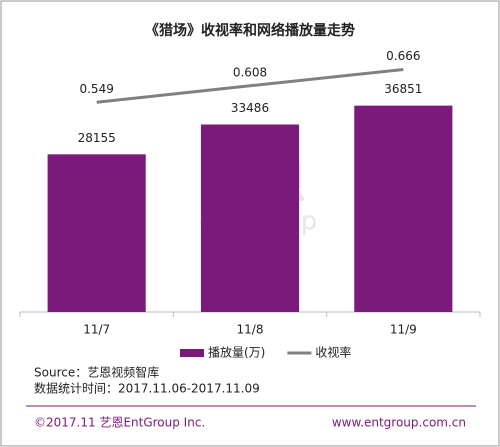 The height and width of the screenshot is (447, 500). Describe the element at coordinates (147, 388) in the screenshot. I see `stat-time: 数据统计时间：2017.11.06-2017.11.09` at that location.